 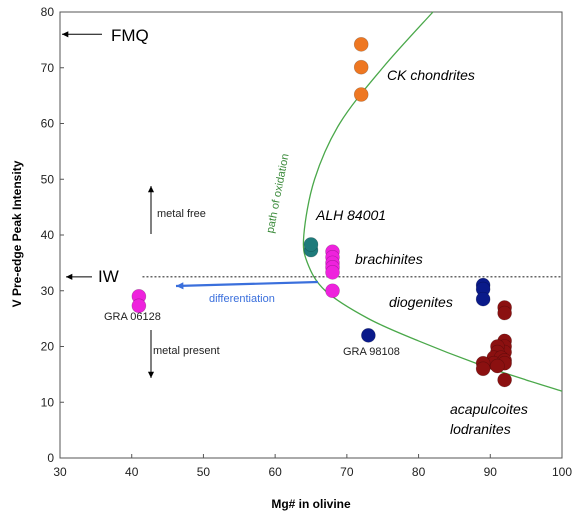 I want to click on ck-chondrites-label: CK chondrites, so click(x=431, y=75).